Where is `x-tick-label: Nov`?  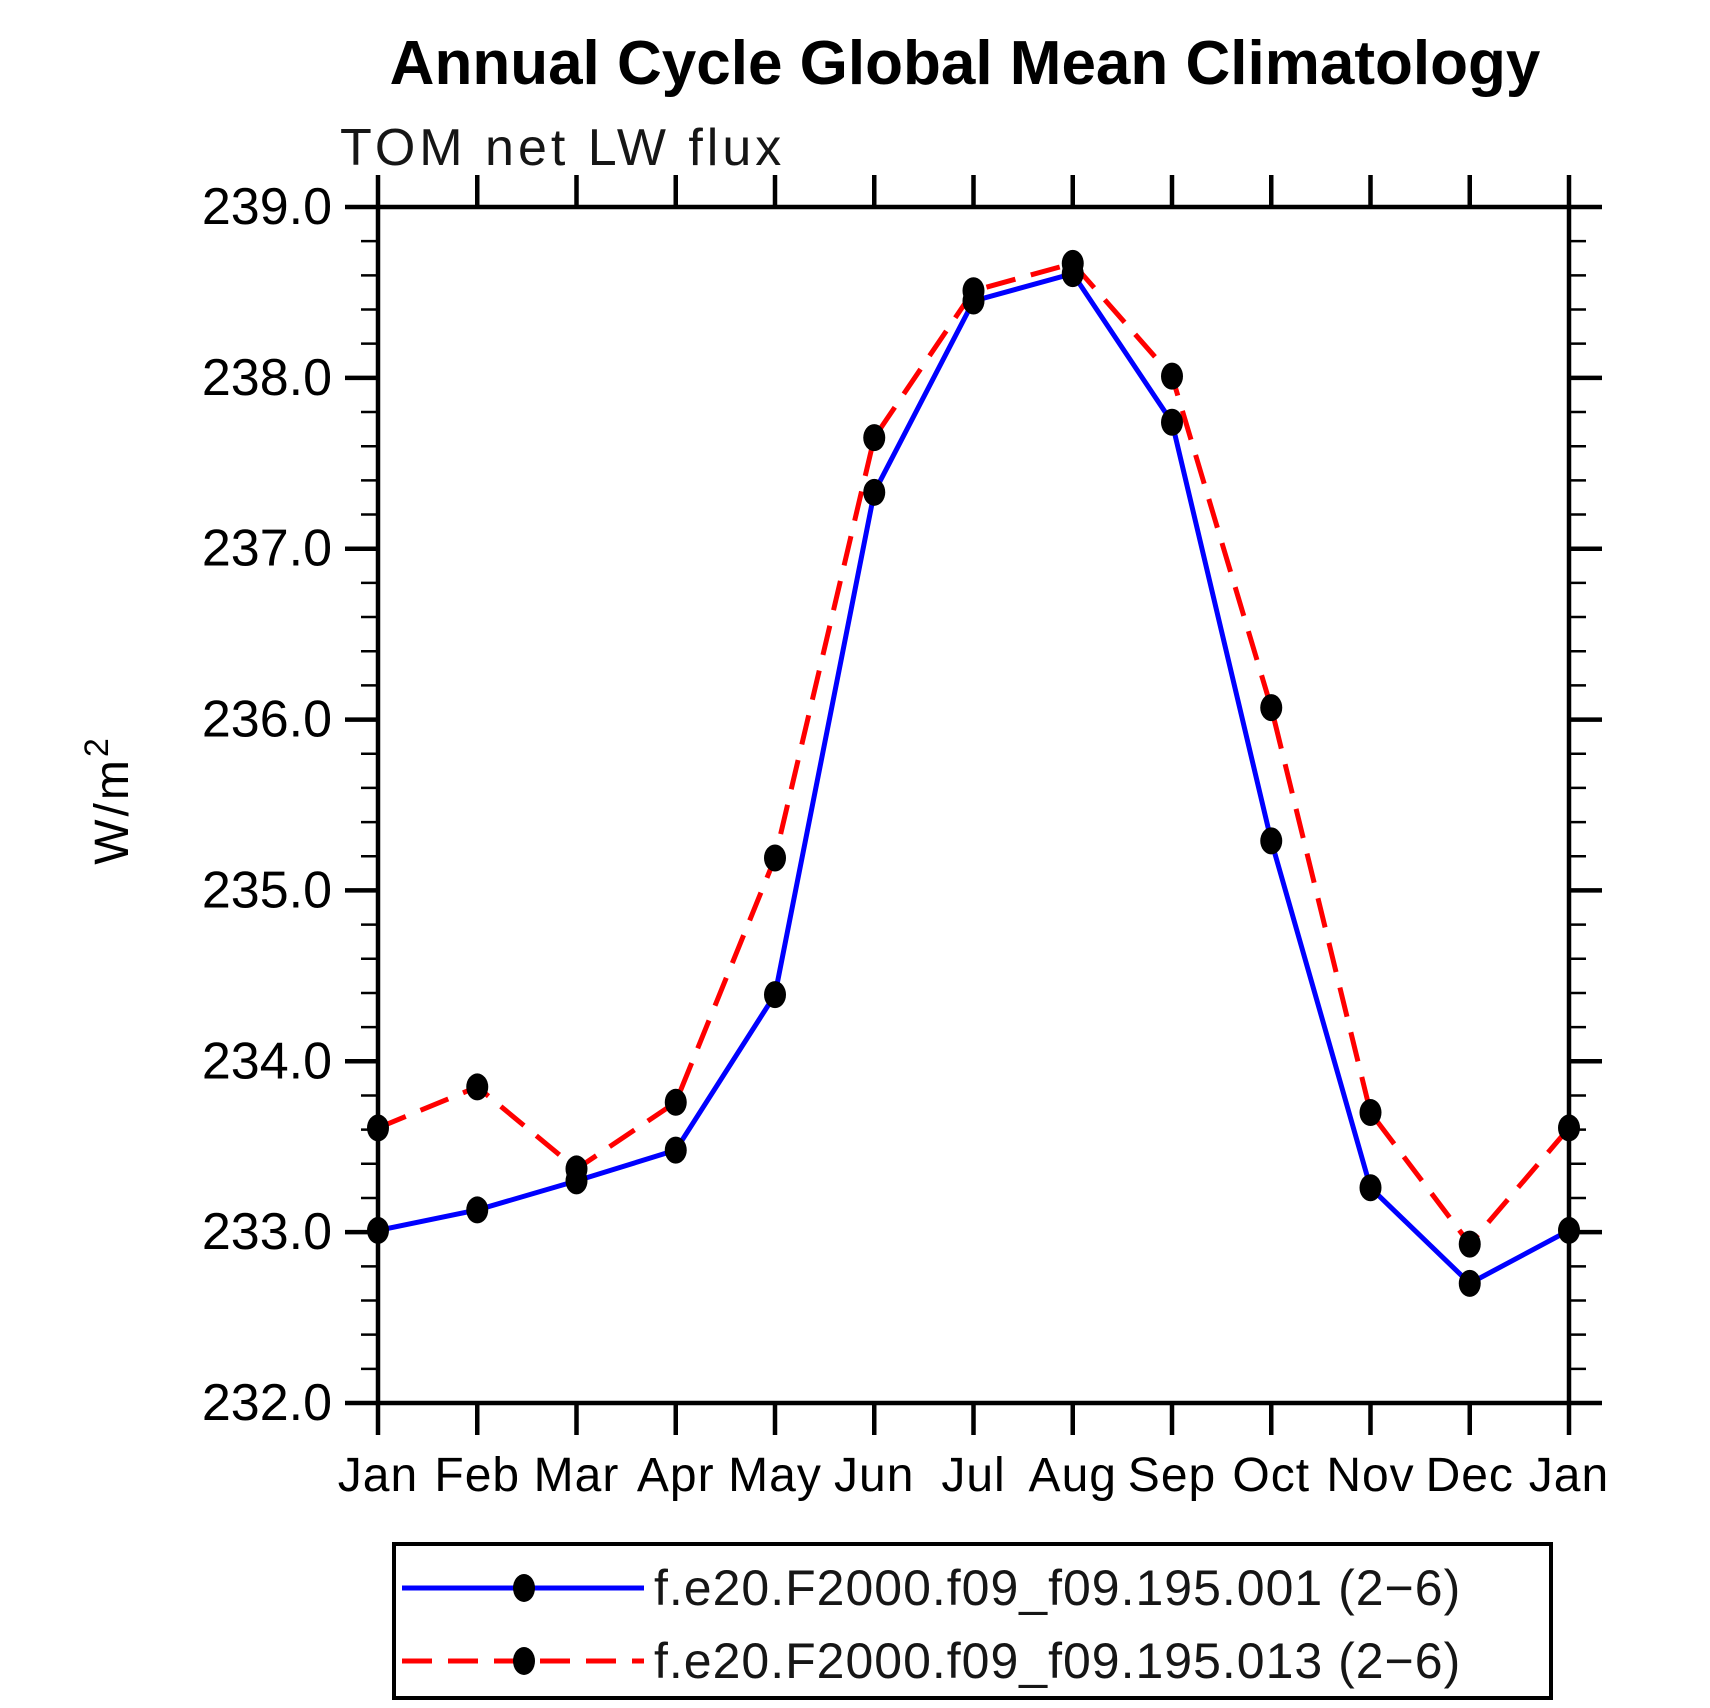
x-tick-label: Nov is located at coordinates (1370, 1475).